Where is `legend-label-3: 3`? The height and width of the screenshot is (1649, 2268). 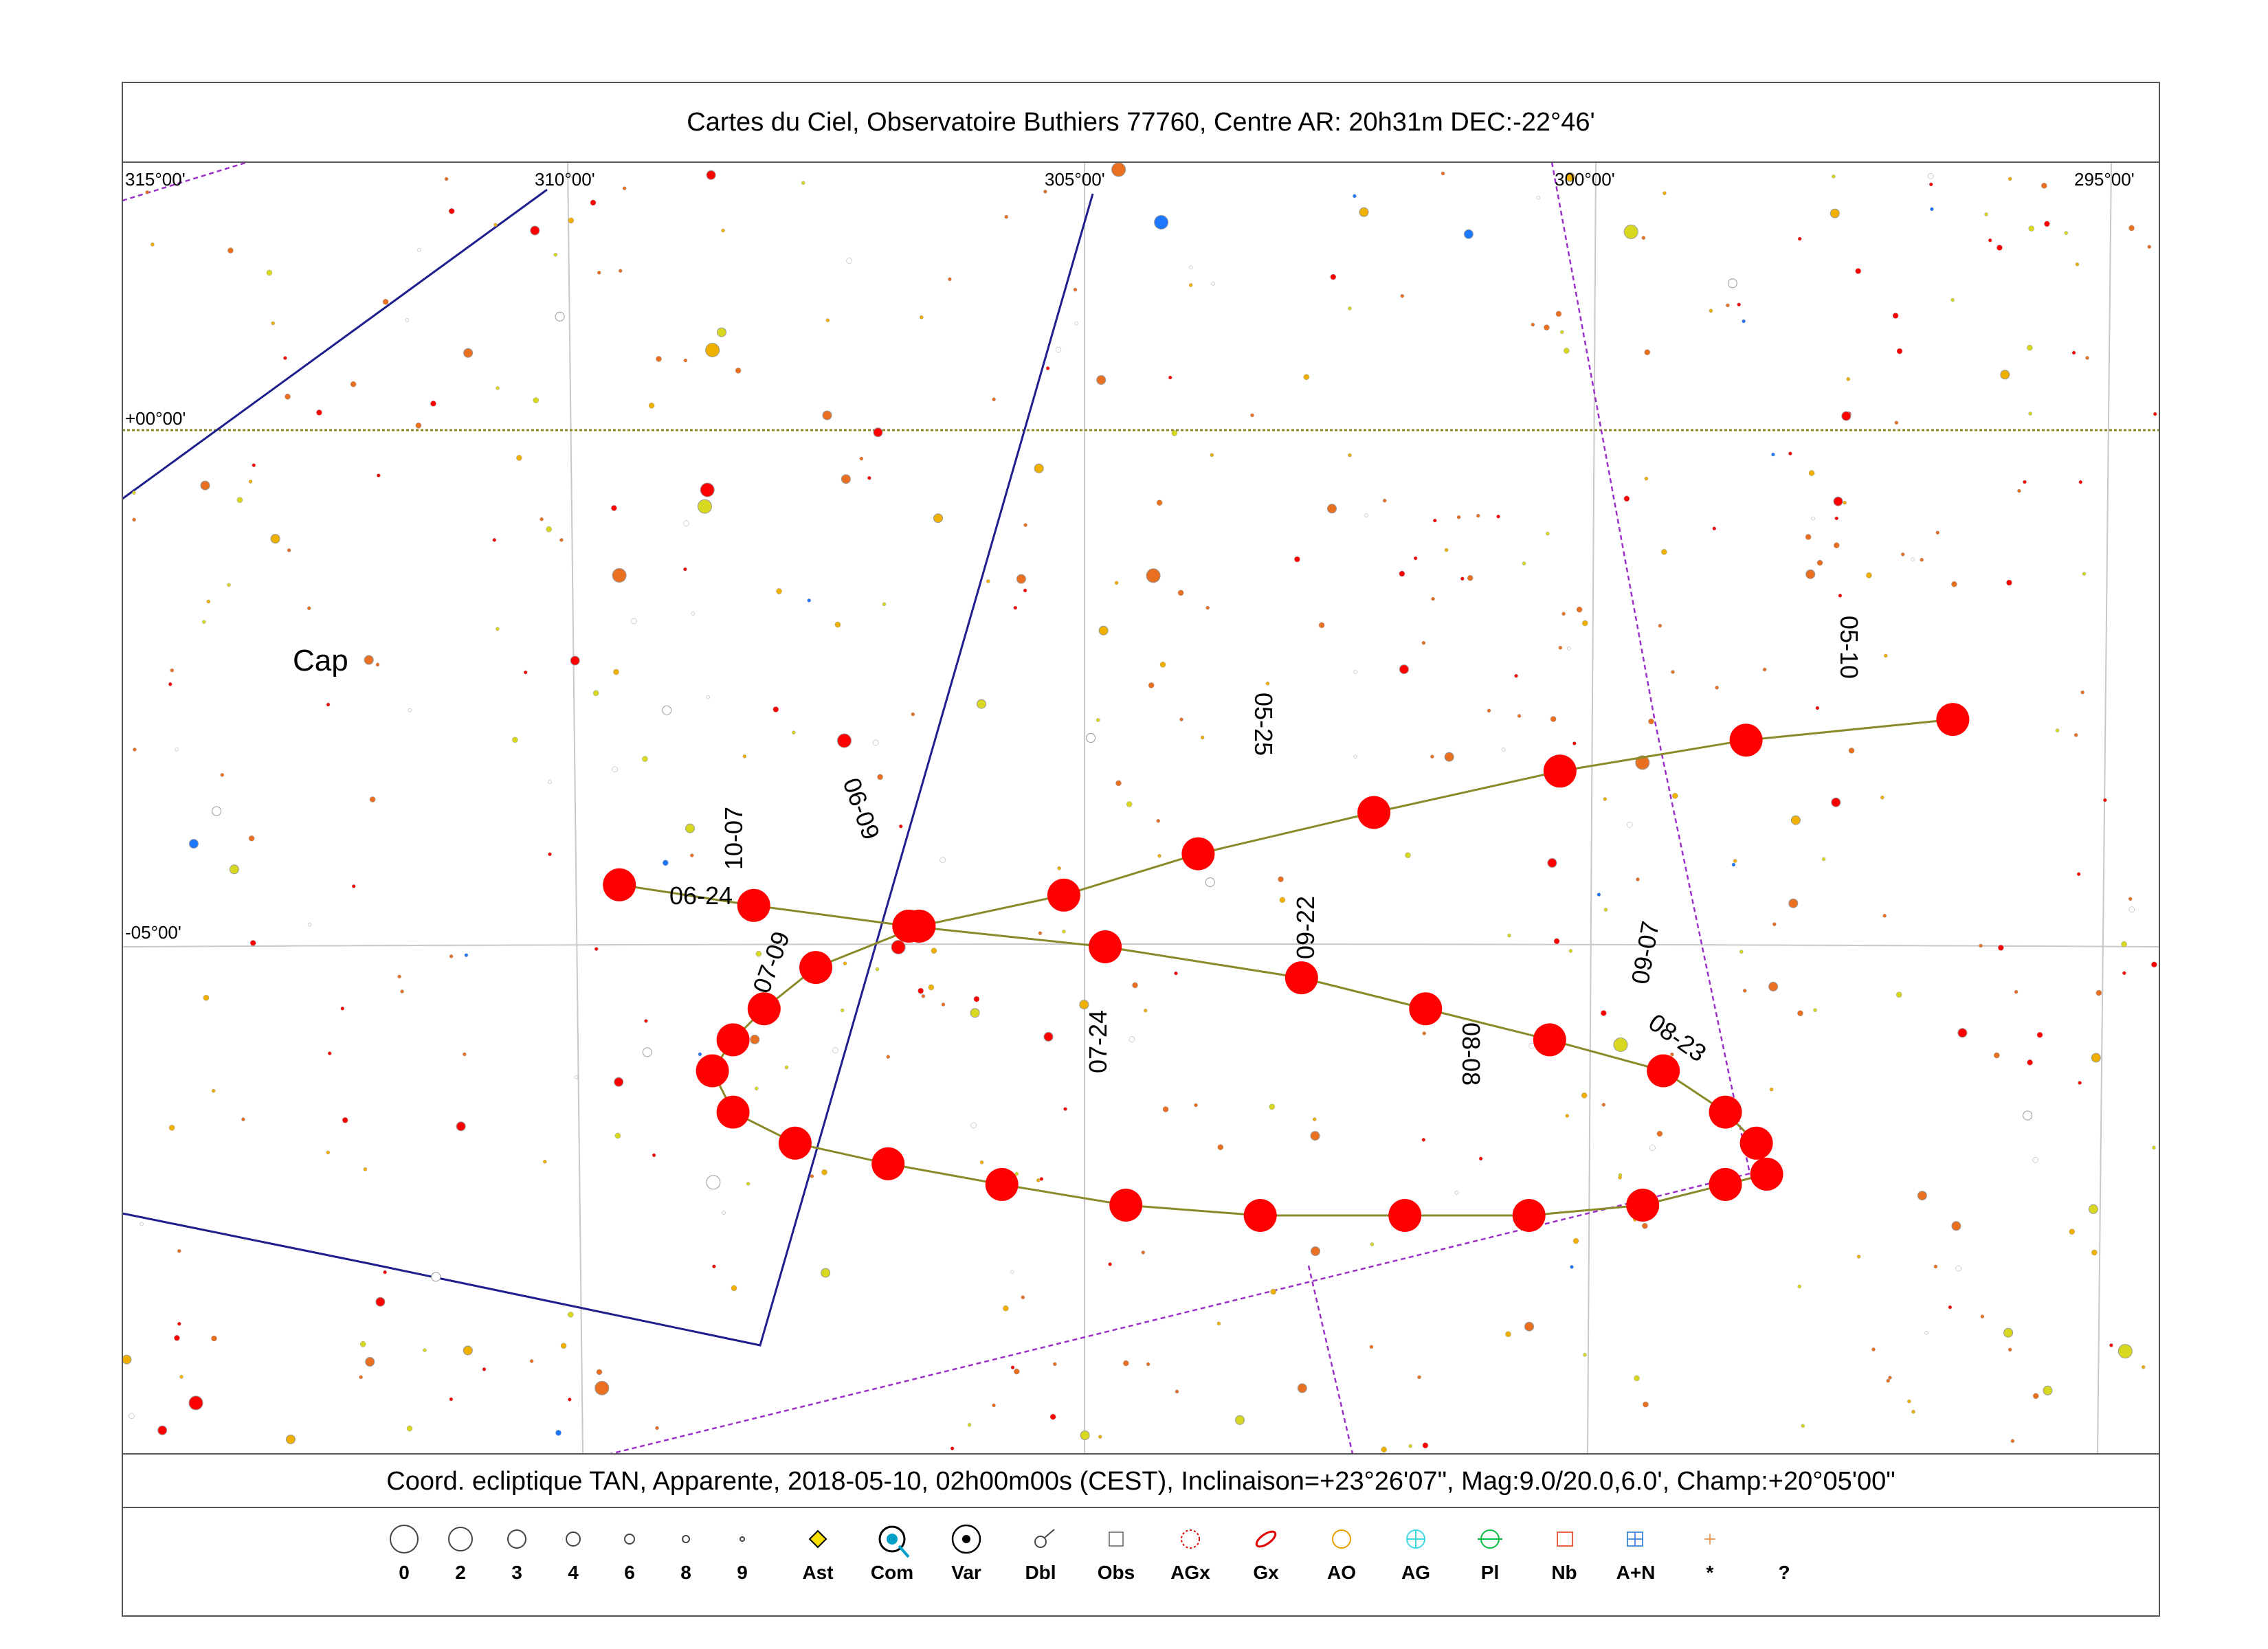
legend-label-3: 3 is located at coordinates (516, 1572).